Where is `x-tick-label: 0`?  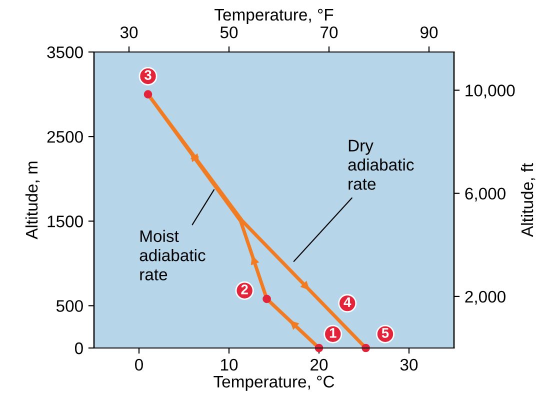
x-tick-label: 0 is located at coordinates (139, 364).